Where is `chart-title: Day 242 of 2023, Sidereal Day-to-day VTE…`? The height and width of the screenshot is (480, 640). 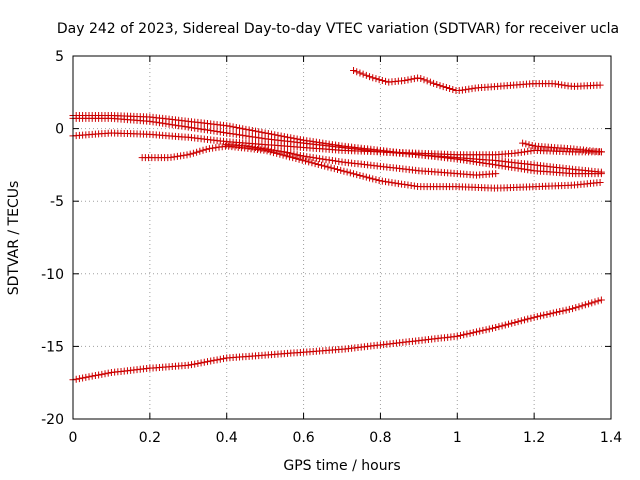
chart-title: Day 242 of 2023, Sidereal Day-to-day VTE… is located at coordinates (338, 29).